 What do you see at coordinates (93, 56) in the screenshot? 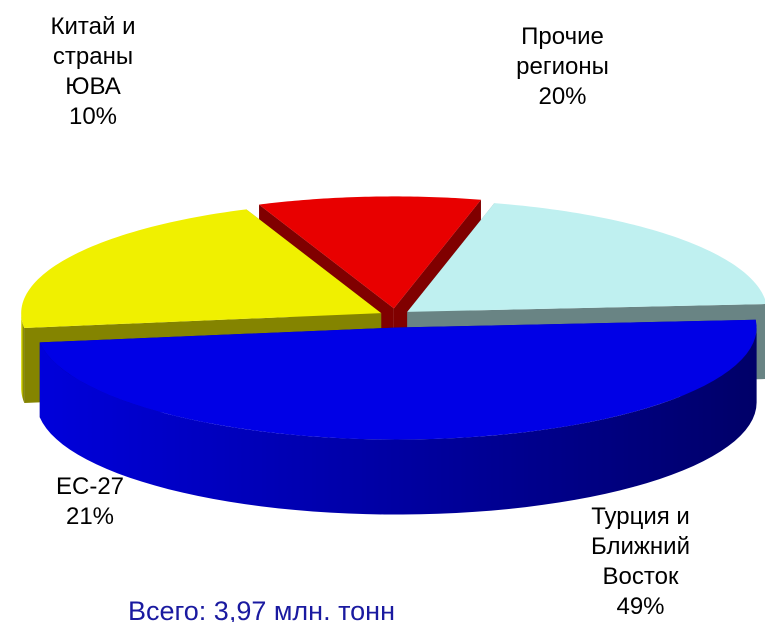
I see `category-label: Китай и страны ЮВА` at bounding box center [93, 56].